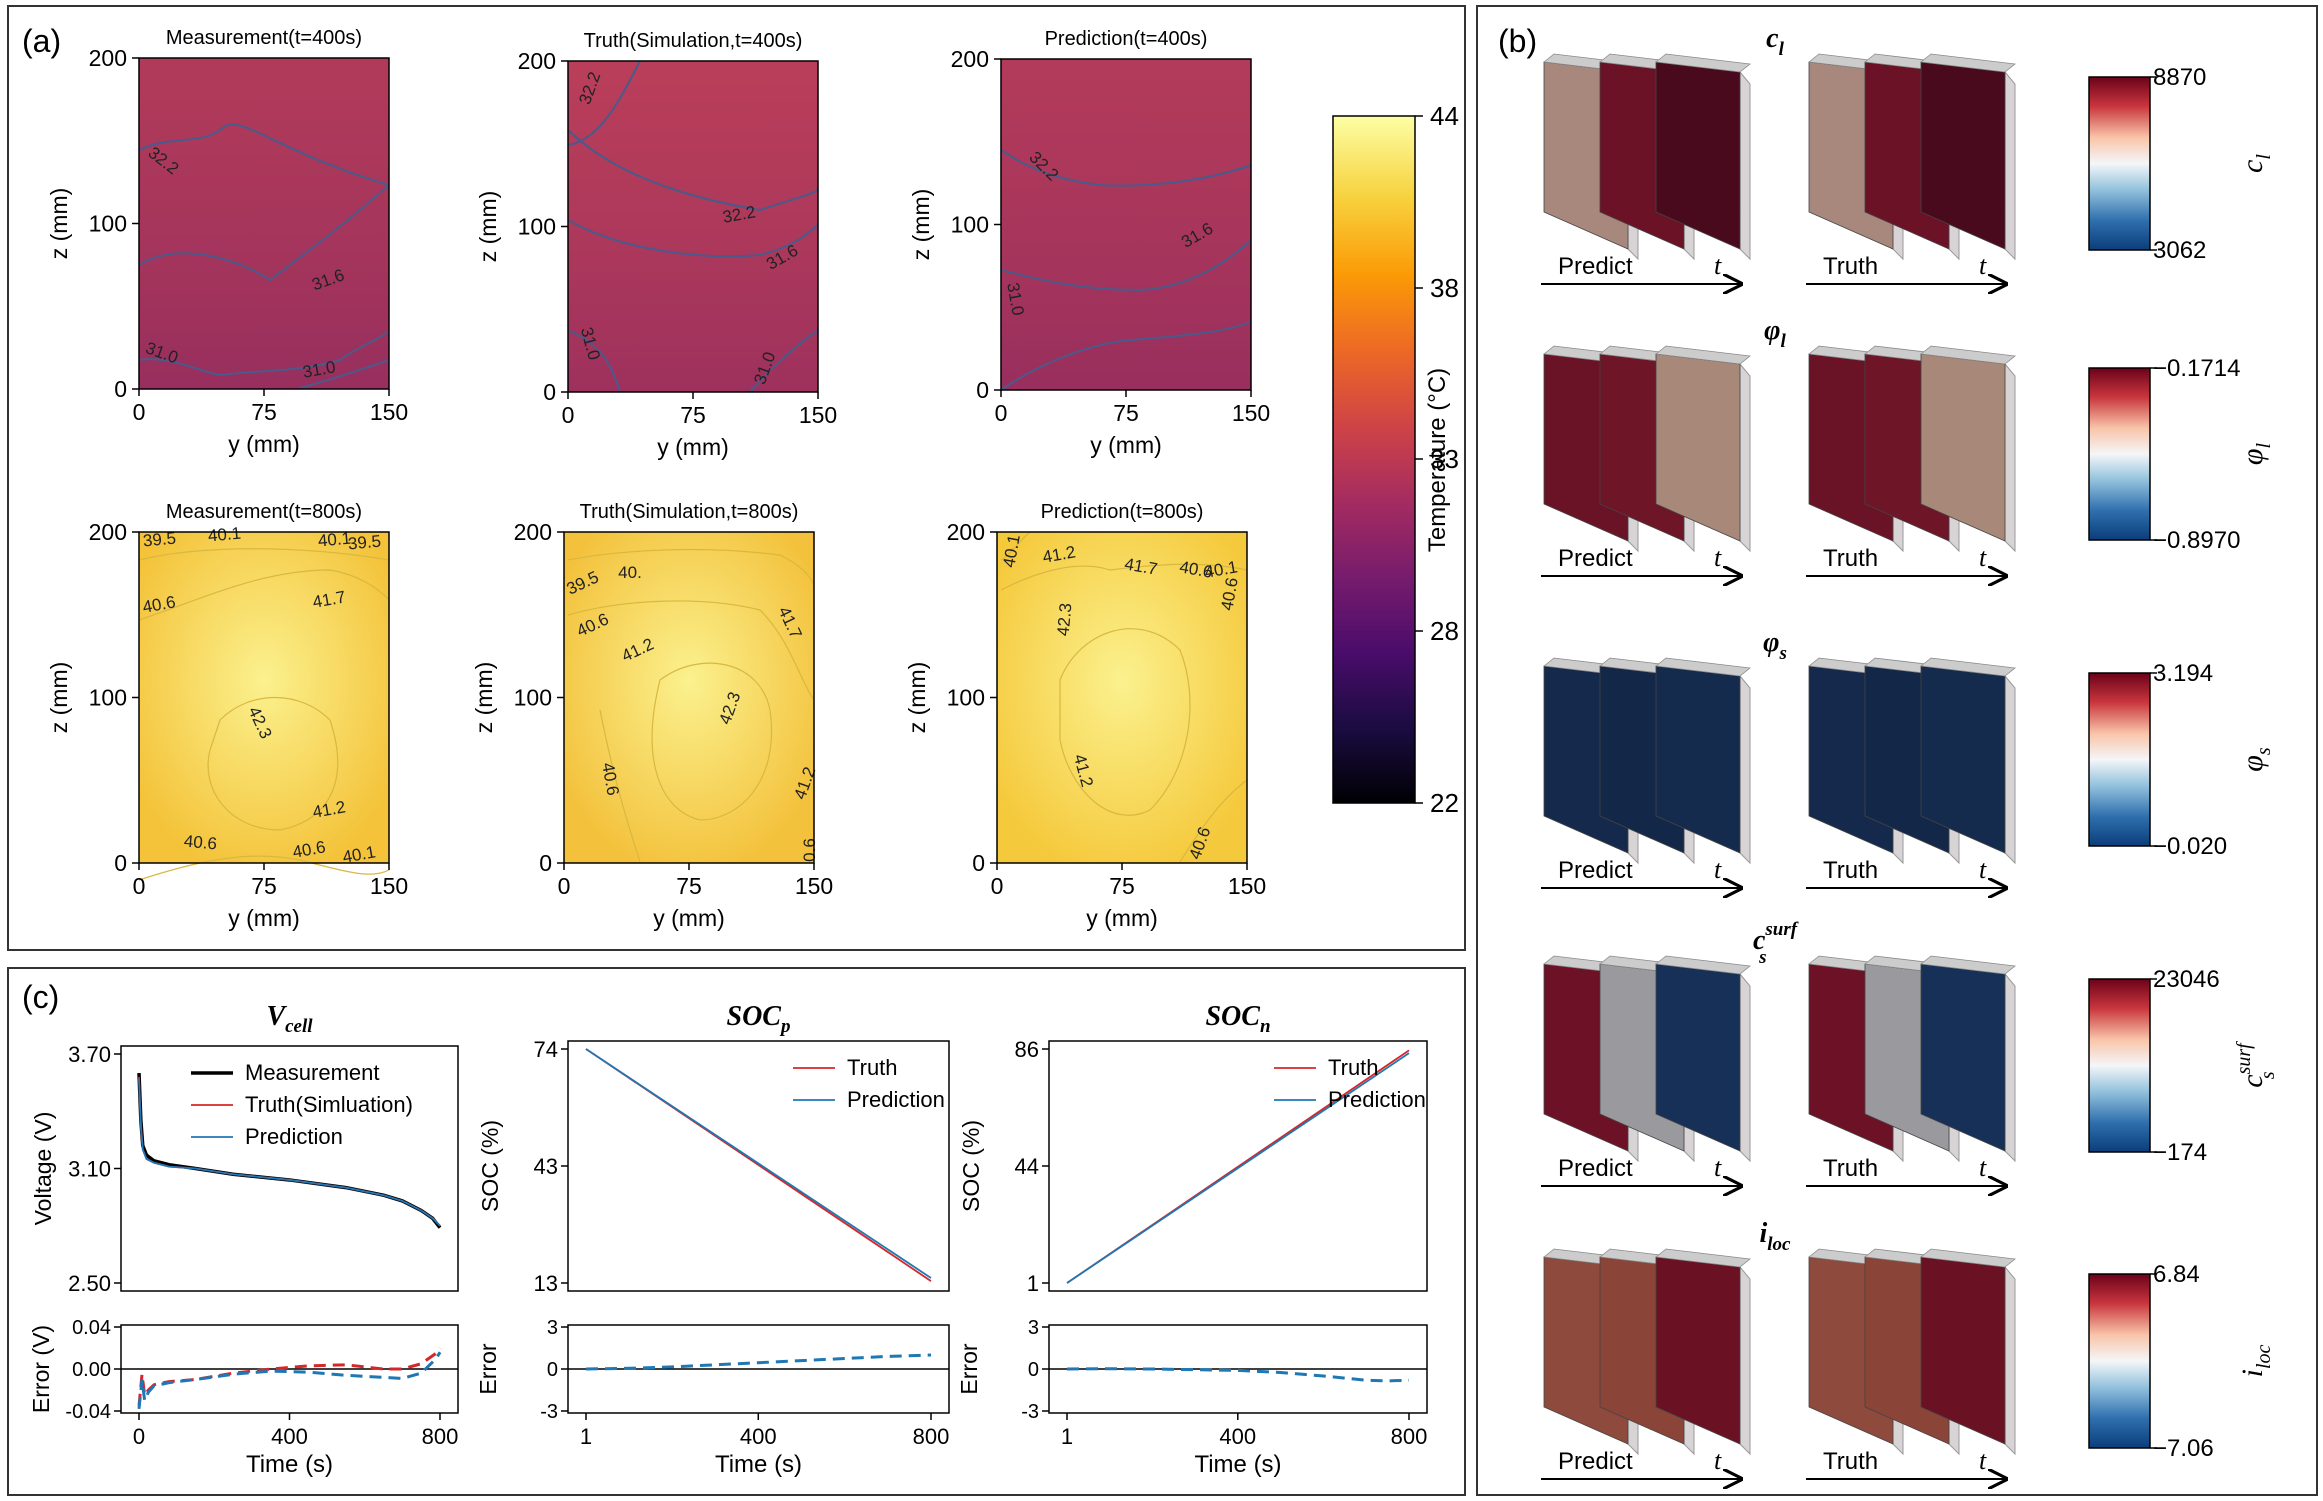  Describe the element at coordinates (2196, 368) in the screenshot. I see `colorbar-max-label: −0.1714` at that location.